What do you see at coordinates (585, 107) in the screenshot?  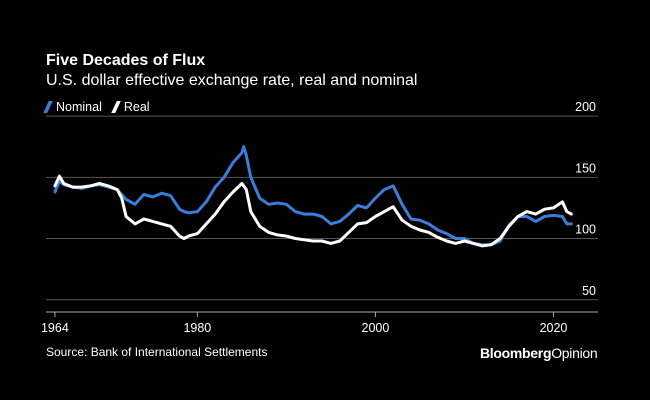 I see `y-tick-label-200: 200` at bounding box center [585, 107].